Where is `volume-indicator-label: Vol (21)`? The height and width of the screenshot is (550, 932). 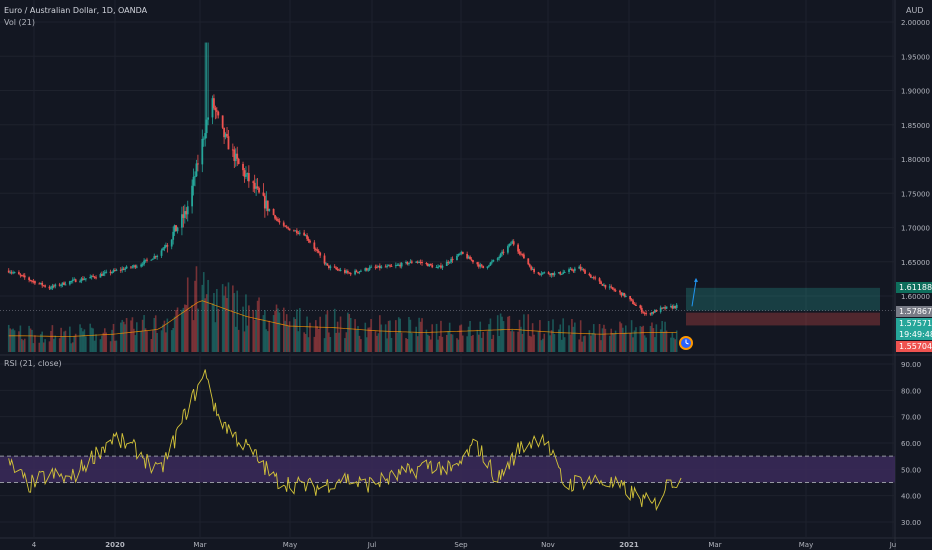
volume-indicator-label: Vol (21) is located at coordinates (19, 22).